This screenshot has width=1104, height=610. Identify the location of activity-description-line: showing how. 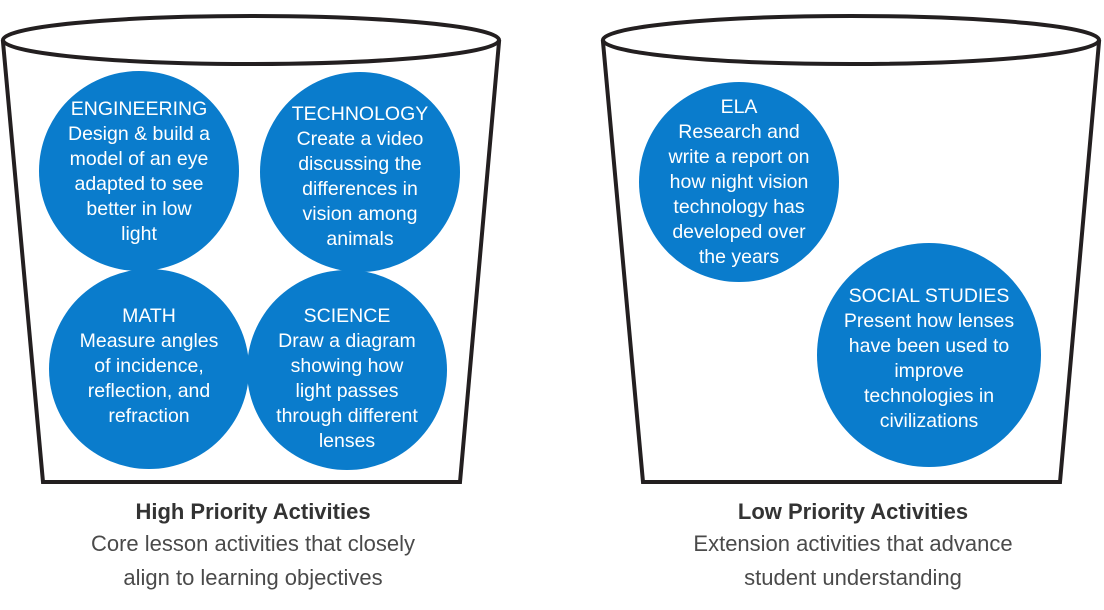
(348, 366).